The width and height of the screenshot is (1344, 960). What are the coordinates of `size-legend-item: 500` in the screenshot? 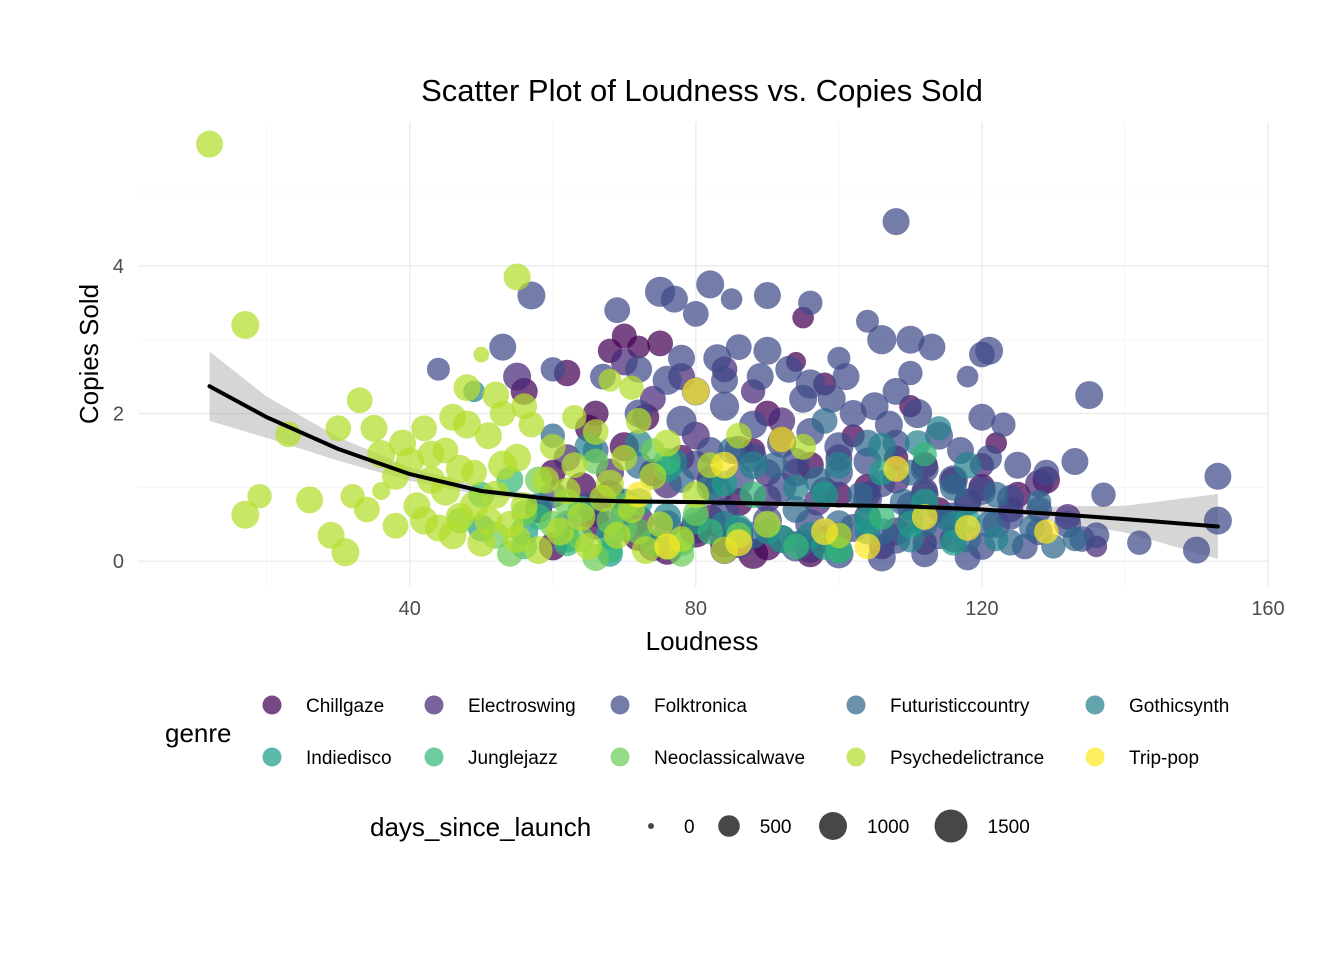 It's located at (754, 826).